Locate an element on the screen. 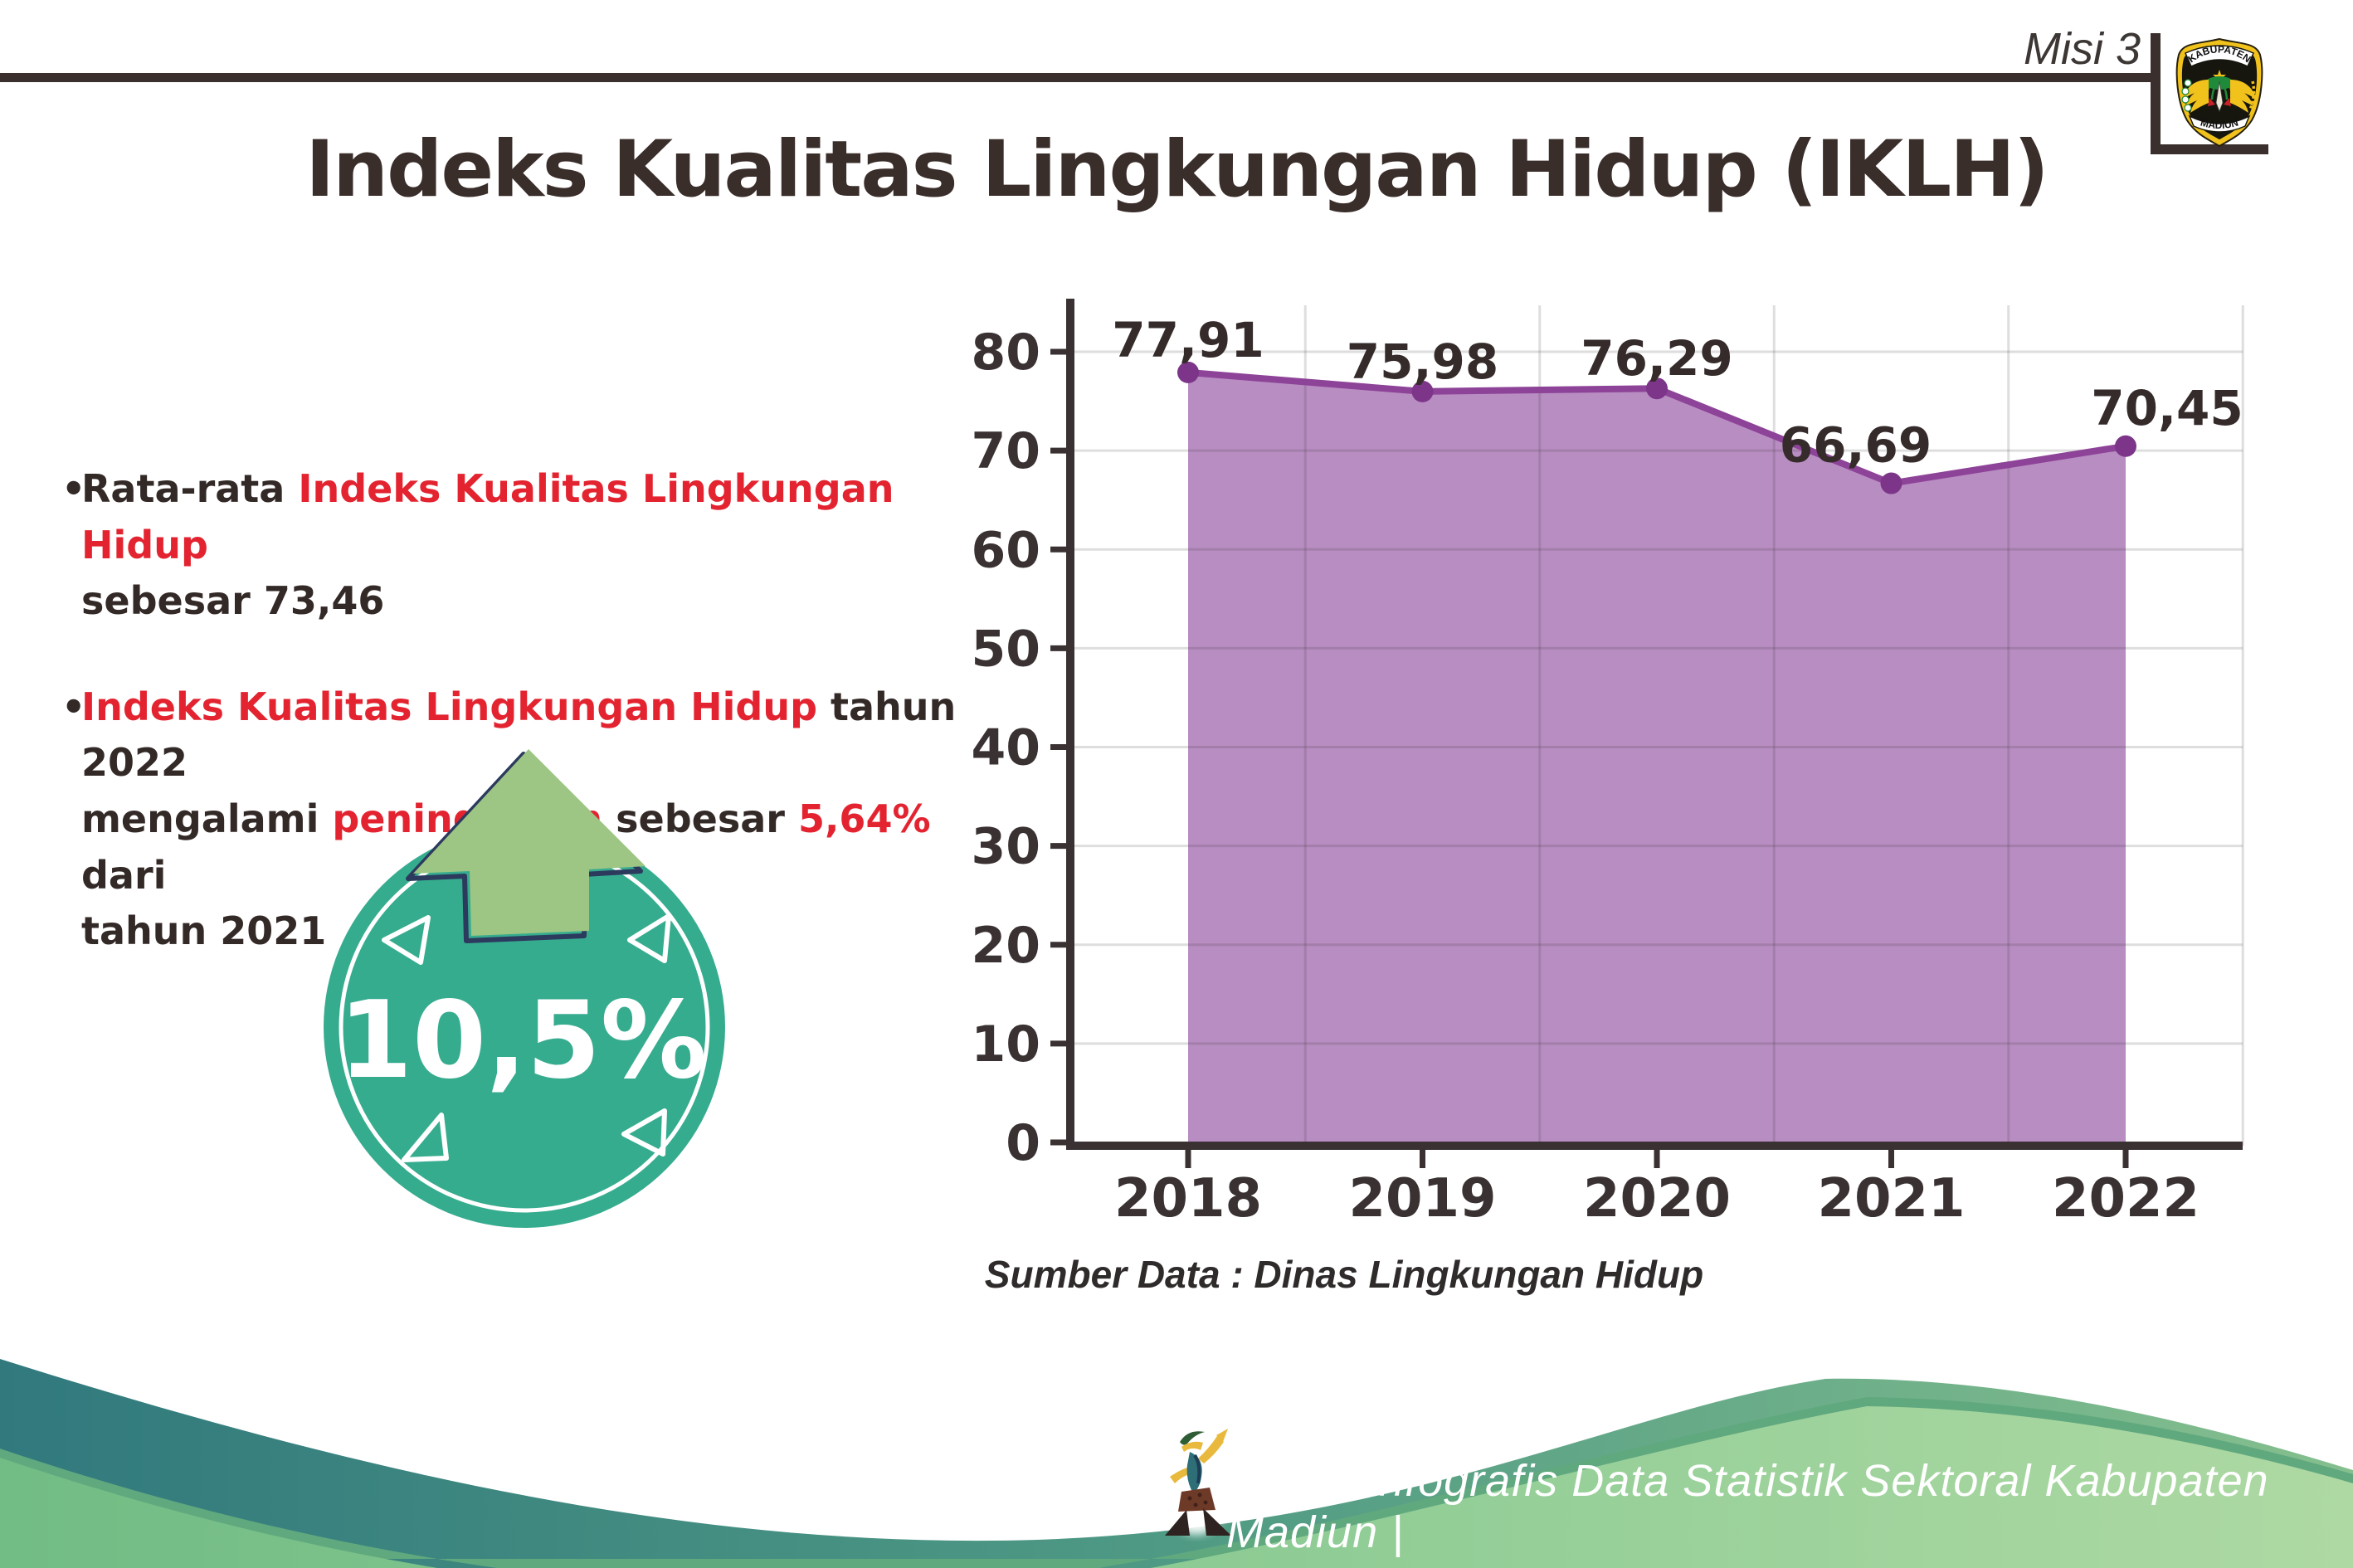 The width and height of the screenshot is (2353, 1568). logo-rice-stalk is located at coordinates (2252, 95).